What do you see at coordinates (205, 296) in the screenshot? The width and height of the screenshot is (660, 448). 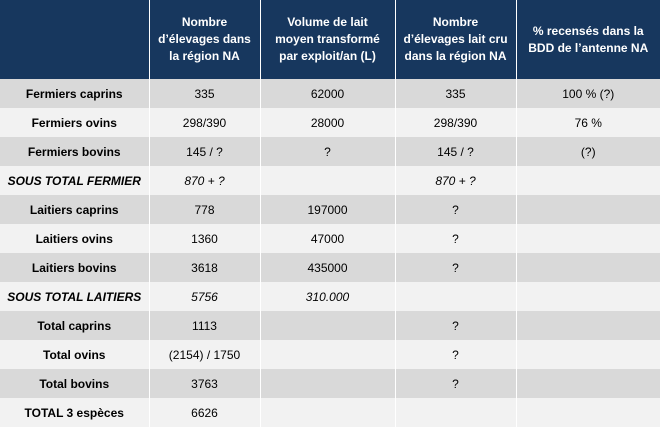 I see `table-cell: 5756` at bounding box center [205, 296].